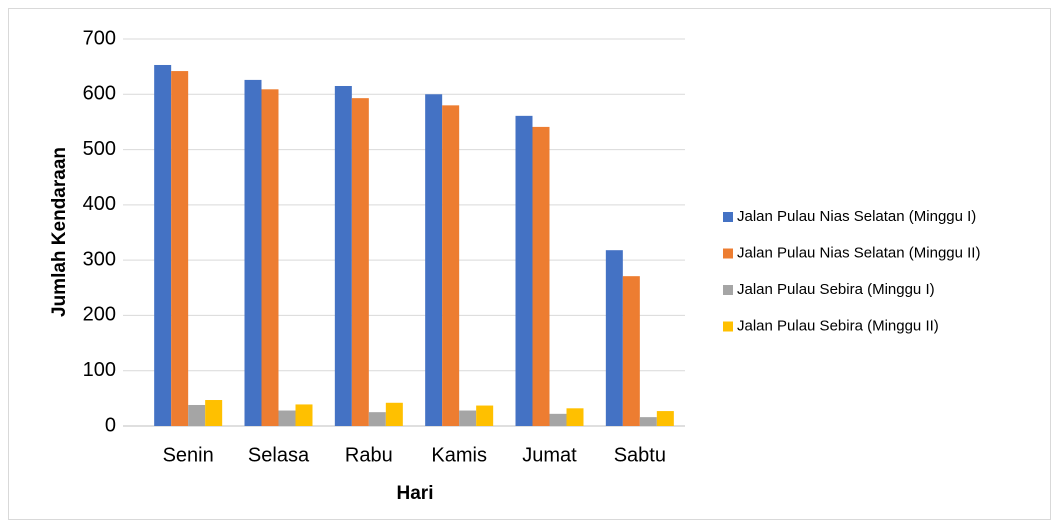 The height and width of the screenshot is (528, 1059). Describe the element at coordinates (110, 425) in the screenshot. I see `y-tick-label: 0` at that location.